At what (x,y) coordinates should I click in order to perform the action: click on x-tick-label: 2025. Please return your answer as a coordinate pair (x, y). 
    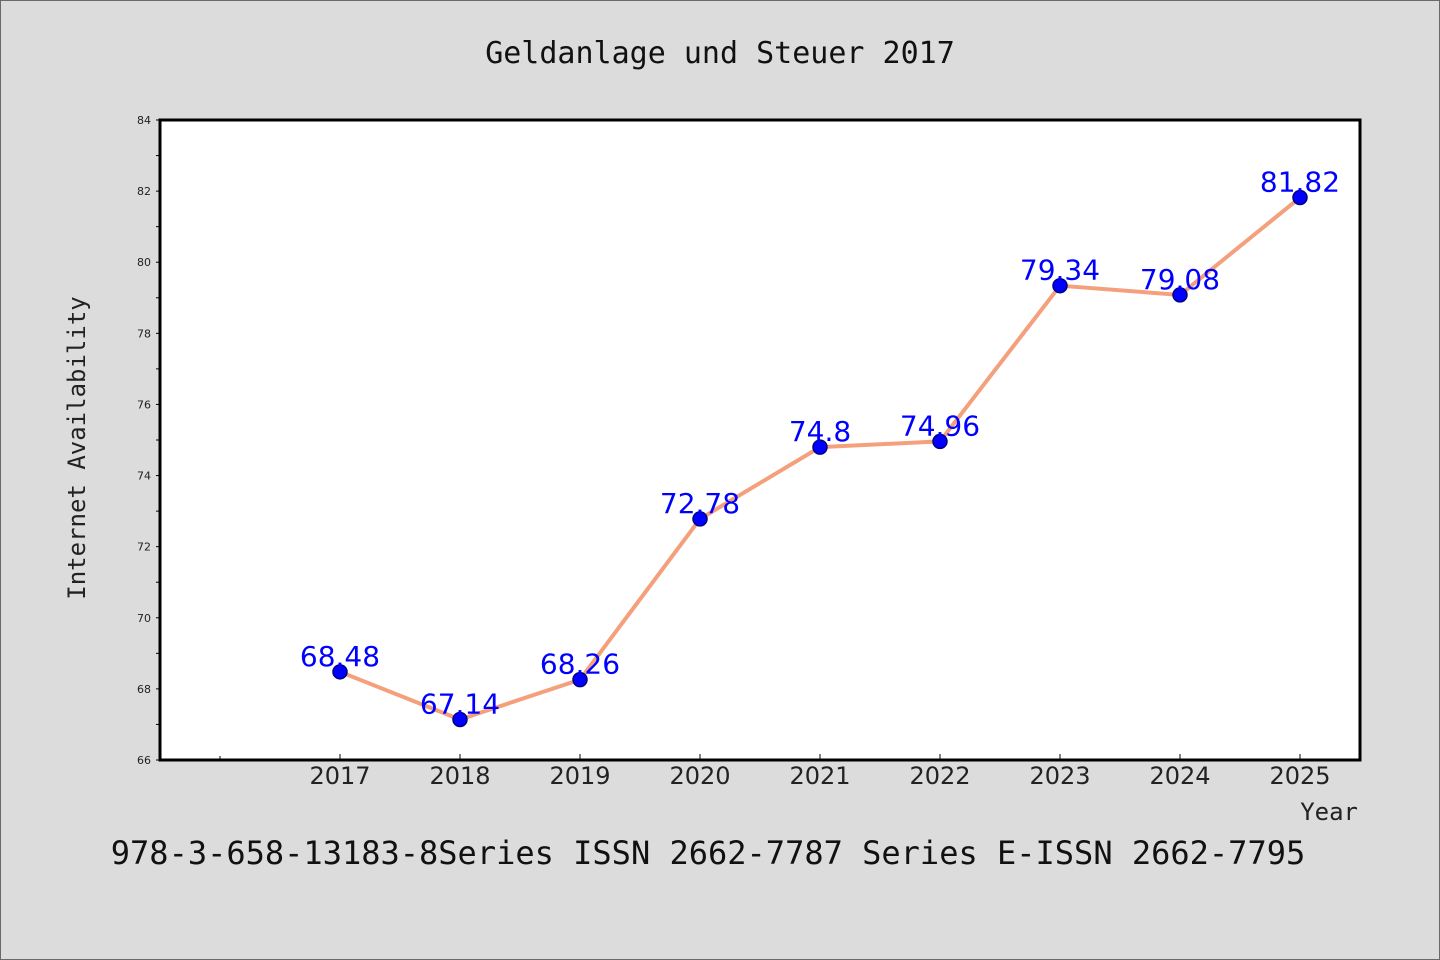
    Looking at the image, I should click on (1299, 776).